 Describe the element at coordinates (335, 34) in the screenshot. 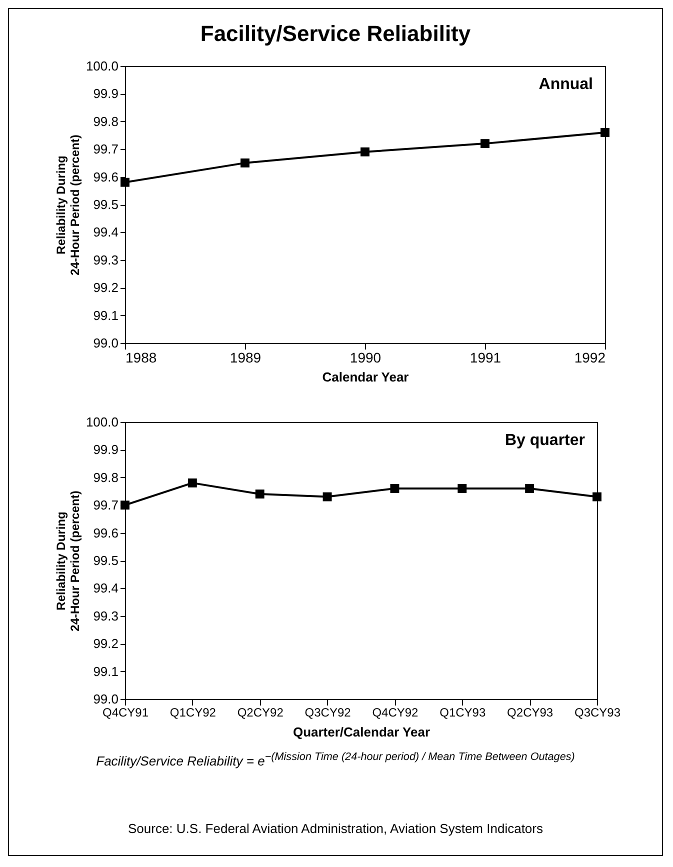

I see `chart-title: Facility/Service Reliability` at that location.